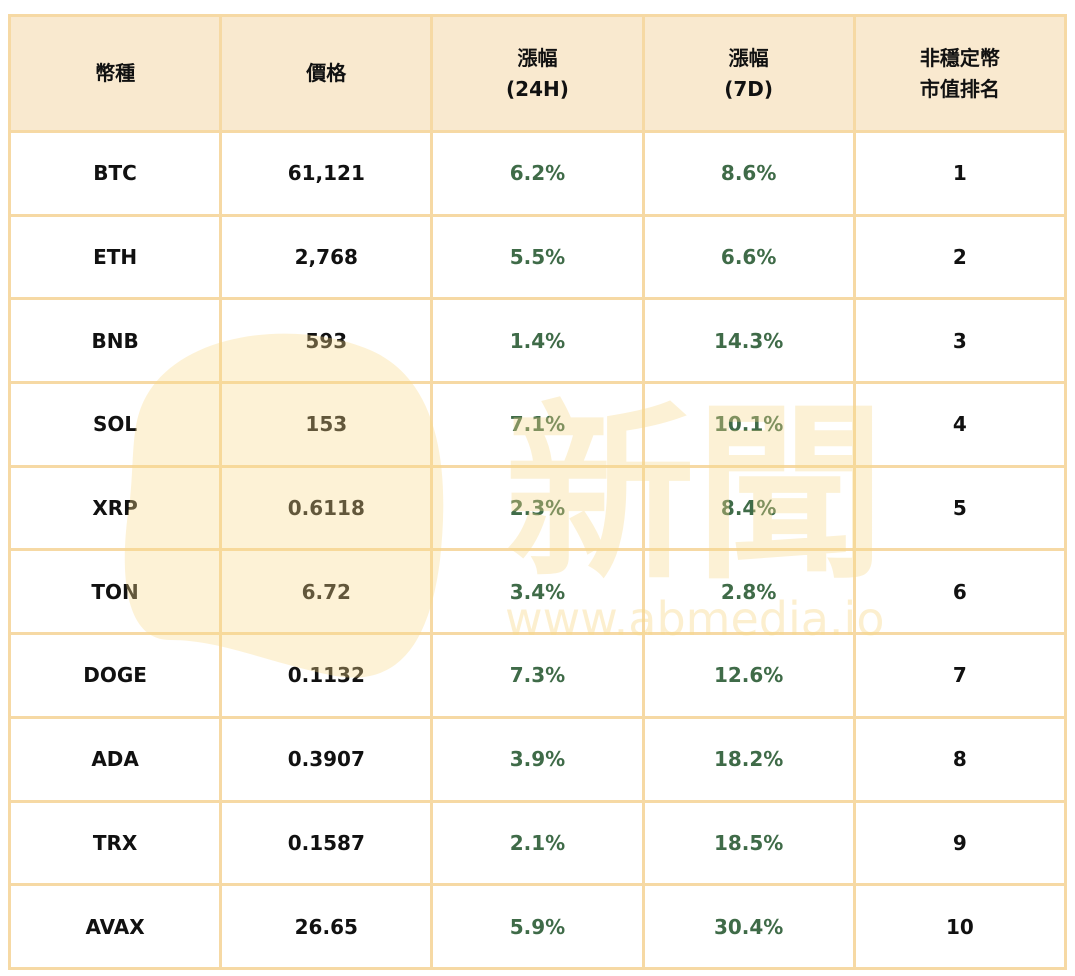 The image size is (1075, 976). Describe the element at coordinates (115, 675) in the screenshot. I see `cell-coin: DOGE` at that location.